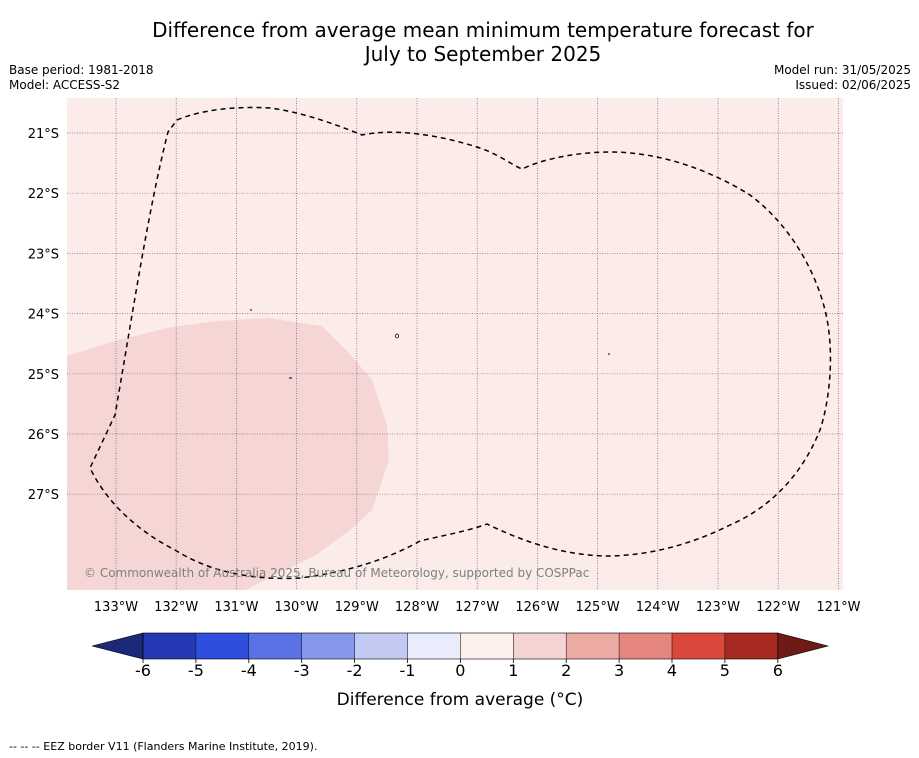 This screenshot has width=919, height=758. Describe the element at coordinates (718, 607) in the screenshot. I see `longitude-label: 123°W` at that location.